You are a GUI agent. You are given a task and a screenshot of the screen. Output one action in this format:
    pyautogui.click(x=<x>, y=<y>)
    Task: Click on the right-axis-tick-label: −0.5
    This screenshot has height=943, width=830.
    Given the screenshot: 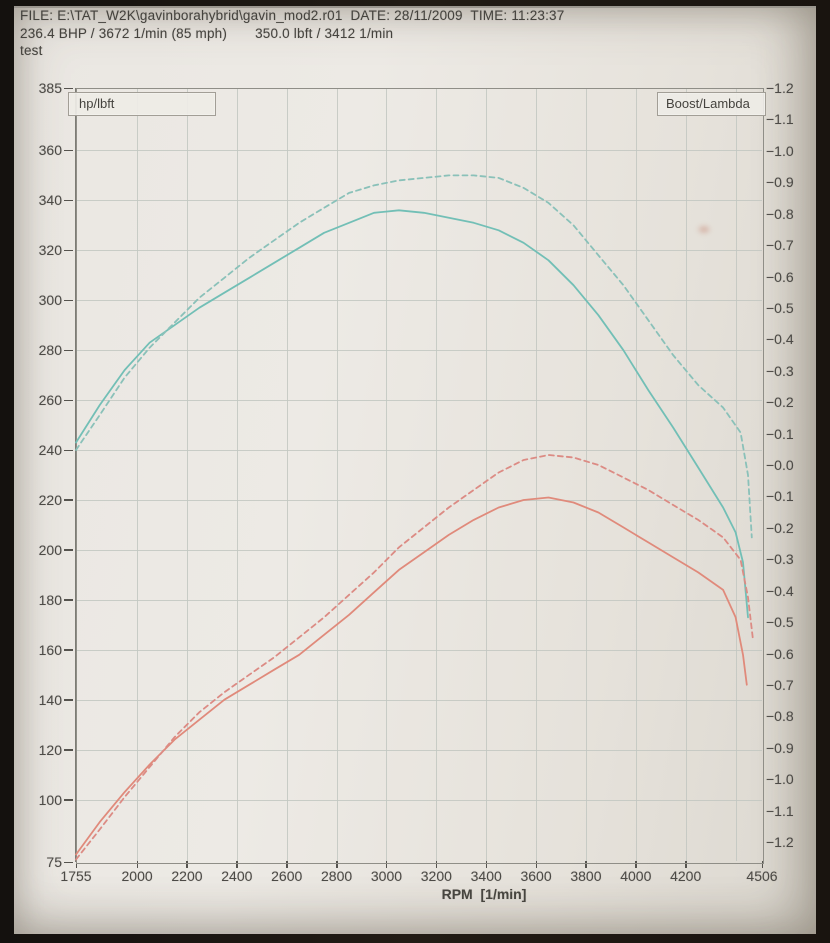 What is the action you would take?
    pyautogui.click(x=780, y=307)
    